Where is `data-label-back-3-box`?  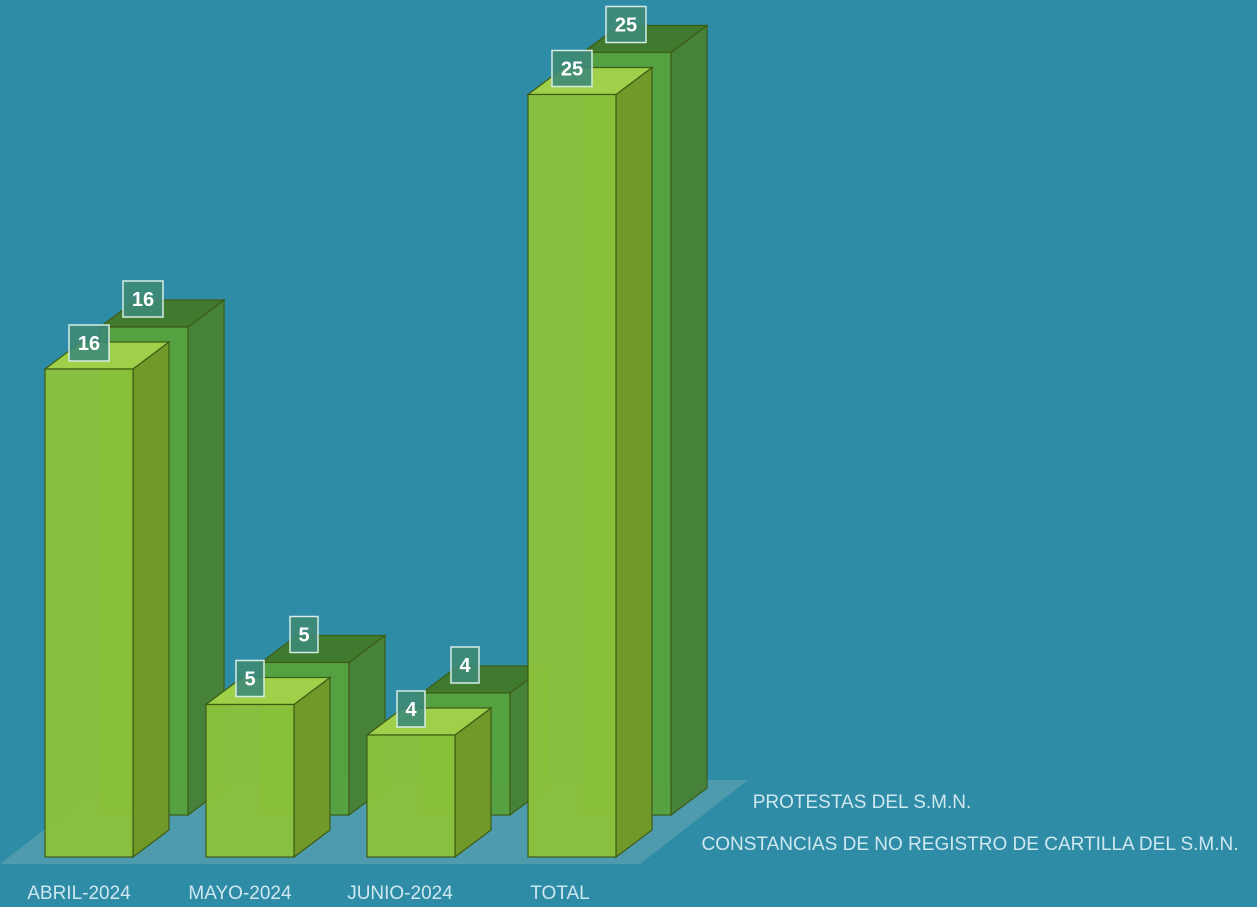 data-label-back-3-box is located at coordinates (626, 24).